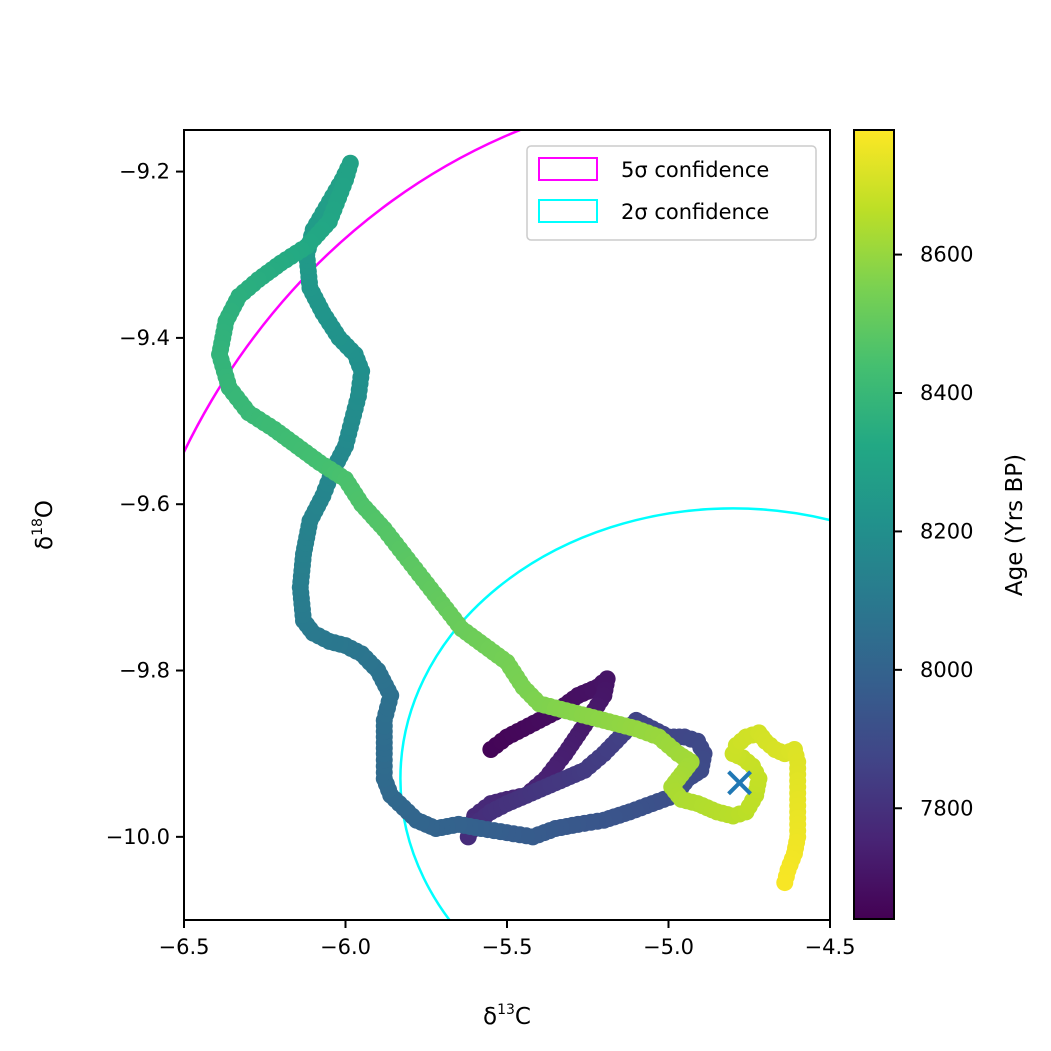 This screenshot has width=1051, height=1051. Describe the element at coordinates (946, 393) in the screenshot. I see `colorbar-tick-label: 8400` at that location.